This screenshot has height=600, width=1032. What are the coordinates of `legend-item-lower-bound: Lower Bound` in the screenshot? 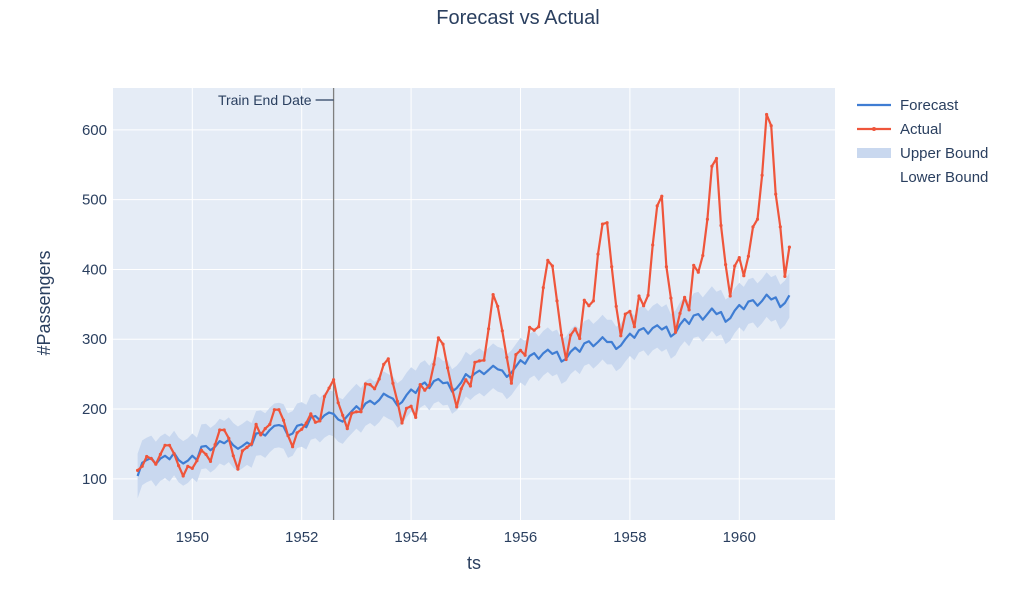 It's located at (944, 177).